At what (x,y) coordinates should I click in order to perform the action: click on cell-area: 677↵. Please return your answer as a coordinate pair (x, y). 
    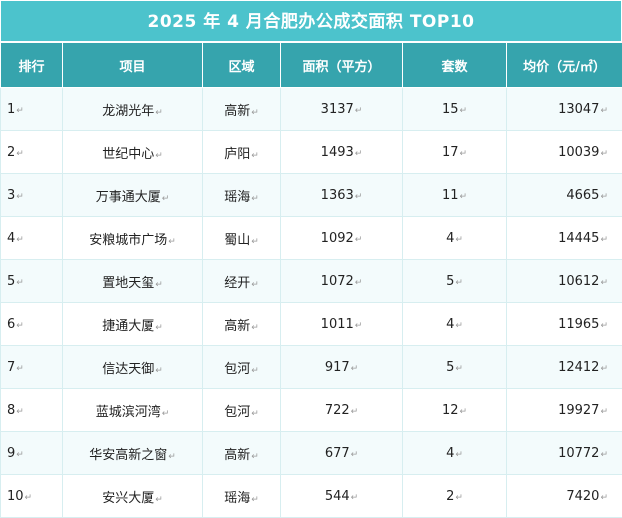
    Looking at the image, I should click on (342, 453).